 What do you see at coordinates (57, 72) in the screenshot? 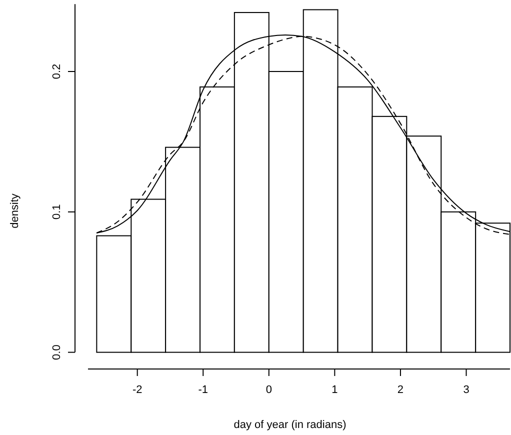
I see `y-tick-label: 0.2` at bounding box center [57, 72].